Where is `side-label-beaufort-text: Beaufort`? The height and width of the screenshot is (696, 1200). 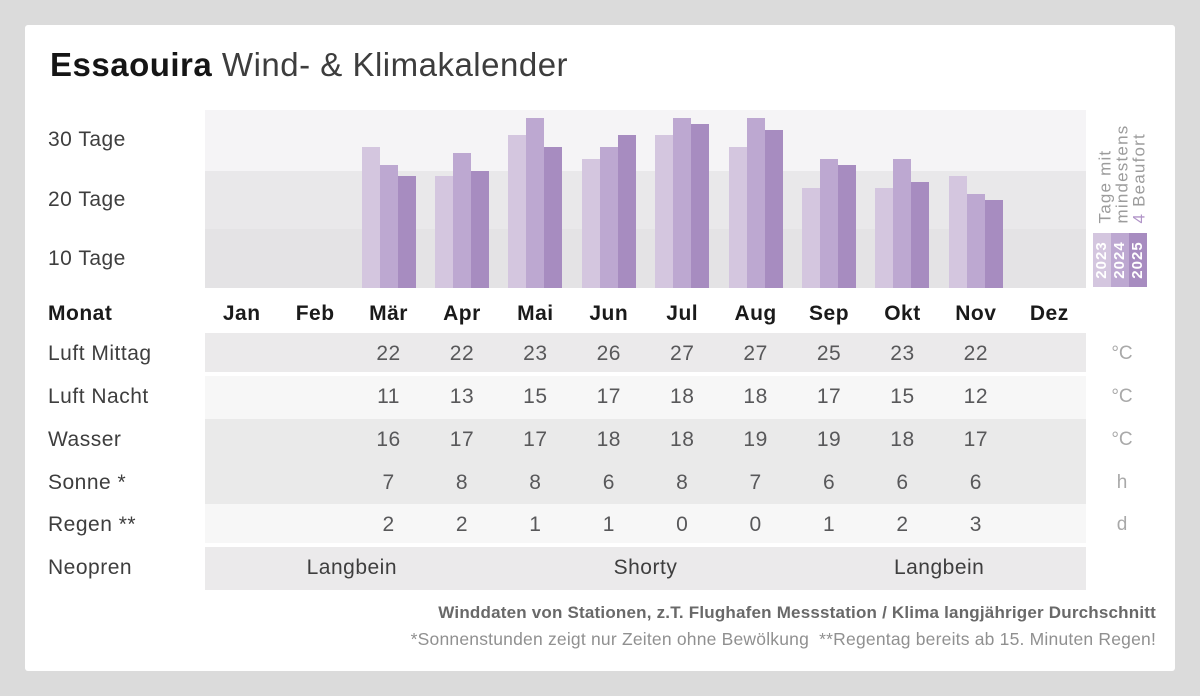 side-label-beaufort-text: Beaufort is located at coordinates (1139, 173).